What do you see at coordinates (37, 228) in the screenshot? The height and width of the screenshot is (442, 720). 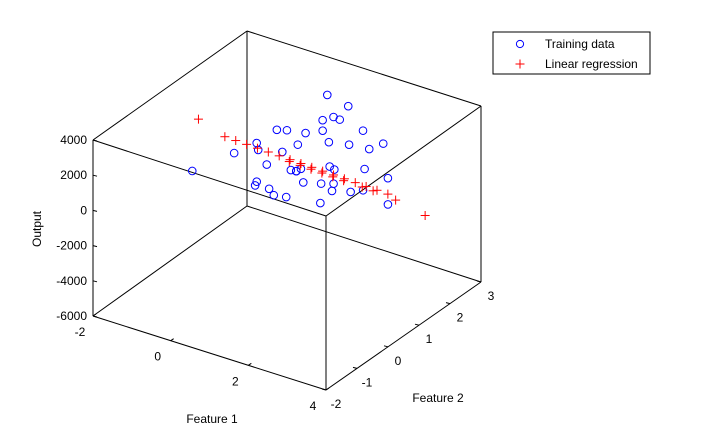 I see `z-axis-label: Output` at bounding box center [37, 228].